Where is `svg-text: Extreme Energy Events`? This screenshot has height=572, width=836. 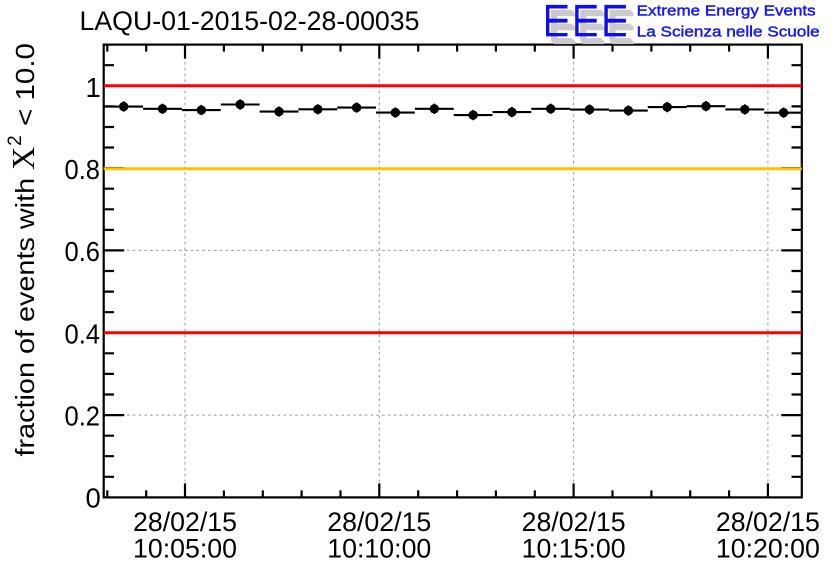 svg-text: Extreme Energy Events is located at coordinates (726, 11).